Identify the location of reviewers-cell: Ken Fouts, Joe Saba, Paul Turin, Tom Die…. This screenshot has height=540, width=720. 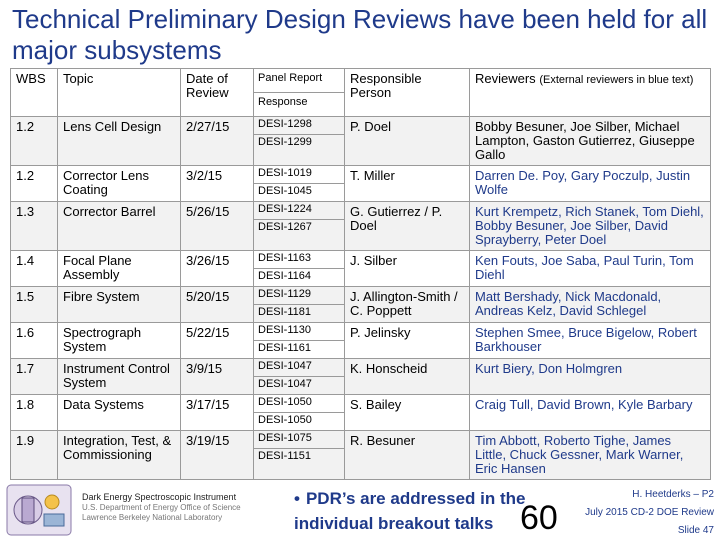
(590, 268).